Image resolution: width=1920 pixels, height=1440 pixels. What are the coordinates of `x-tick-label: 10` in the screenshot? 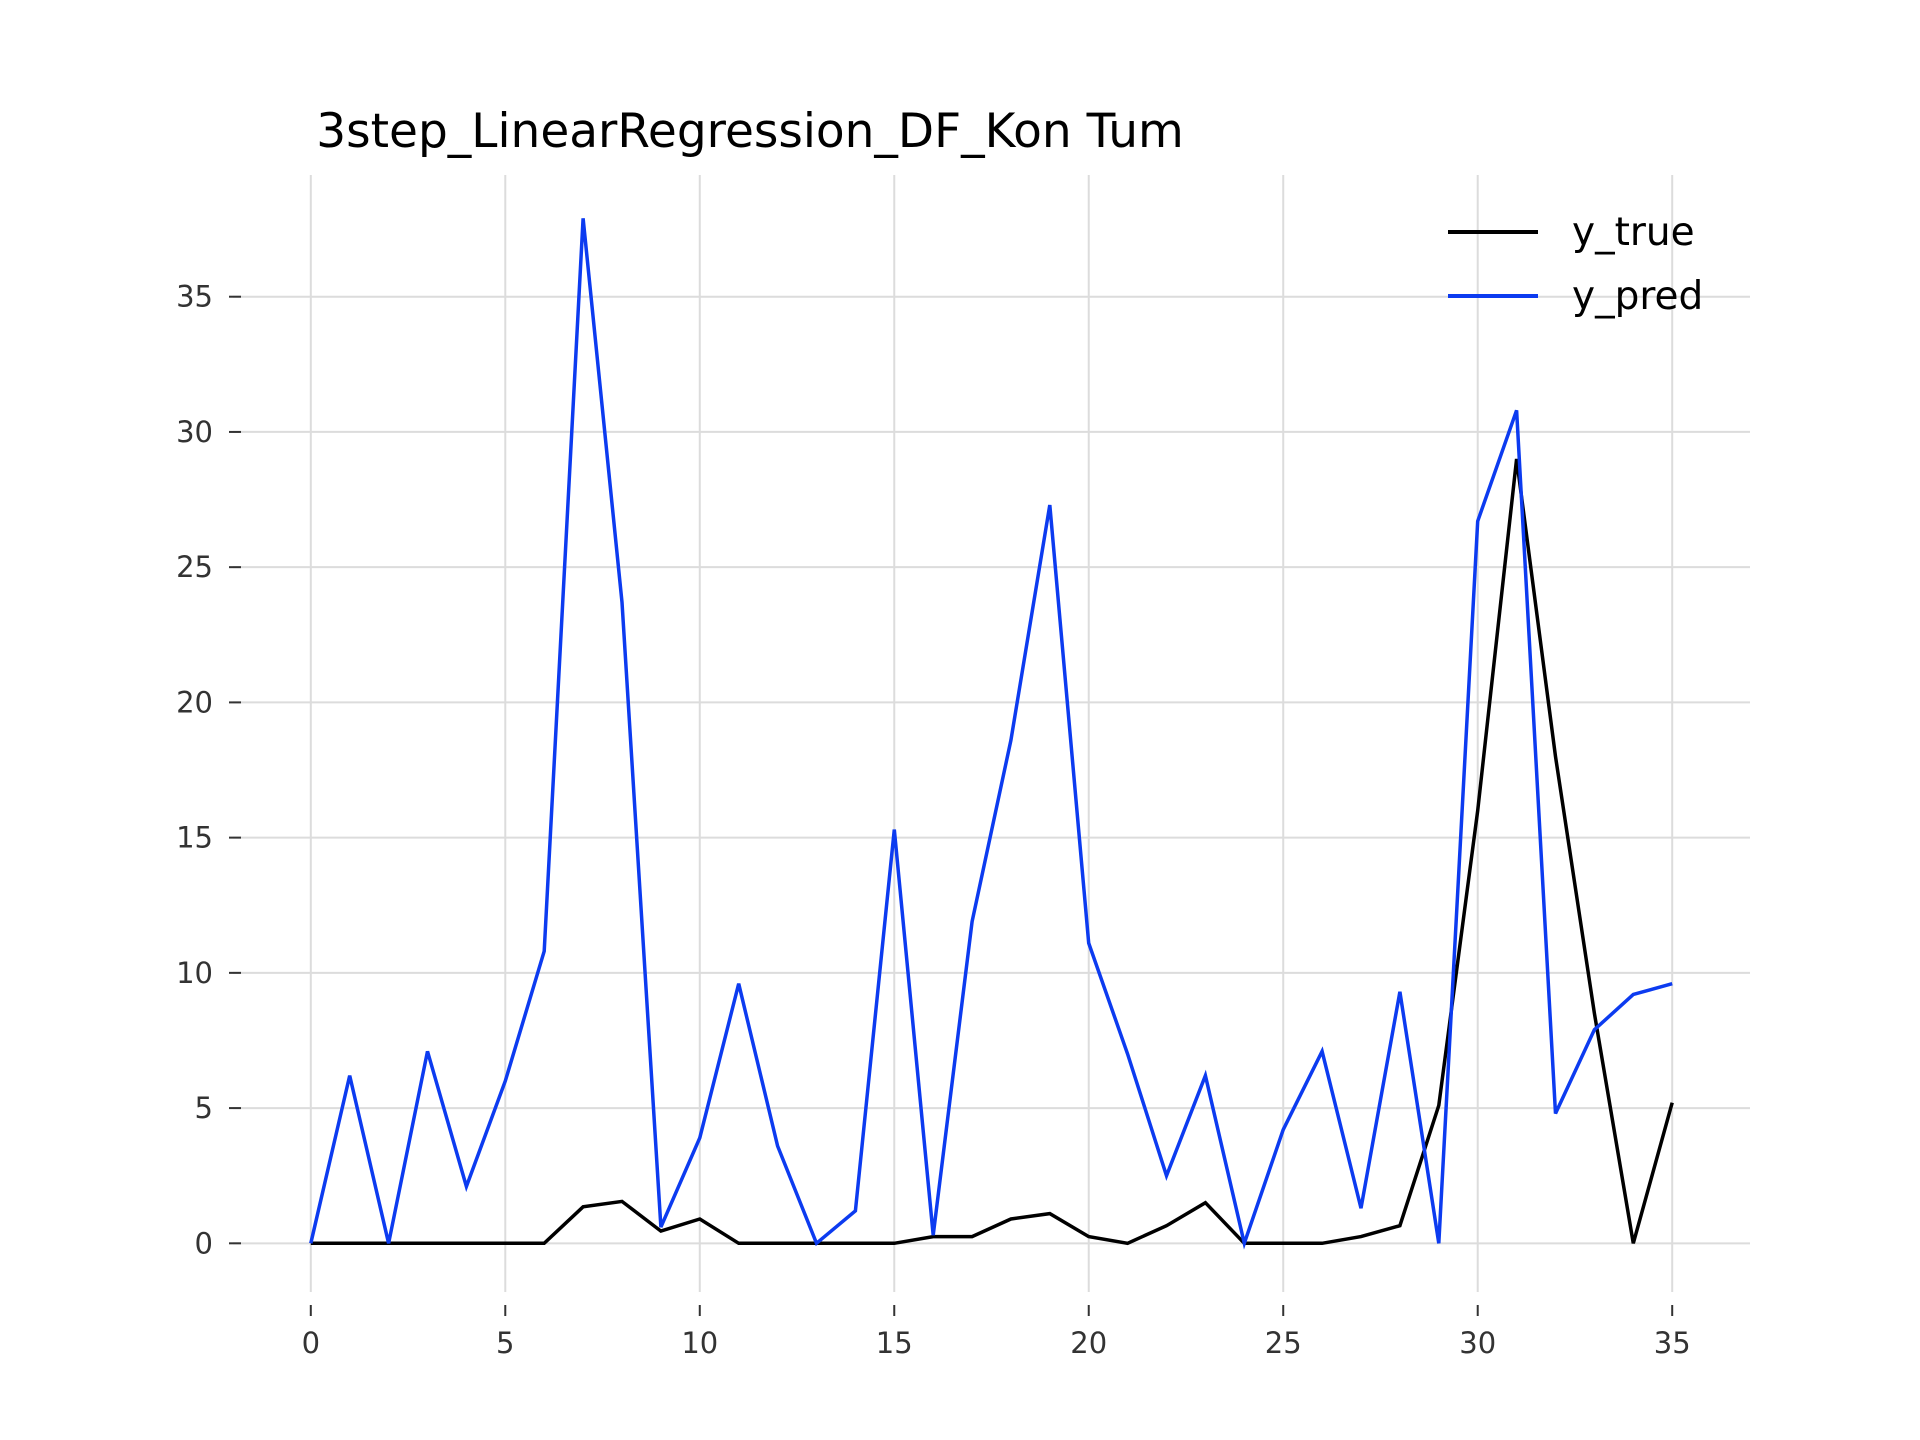 It's located at (699, 1343).